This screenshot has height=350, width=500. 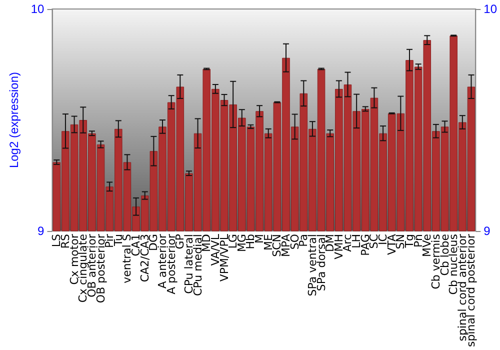 I want to click on y2-tick-label: 9, so click(x=487, y=231).